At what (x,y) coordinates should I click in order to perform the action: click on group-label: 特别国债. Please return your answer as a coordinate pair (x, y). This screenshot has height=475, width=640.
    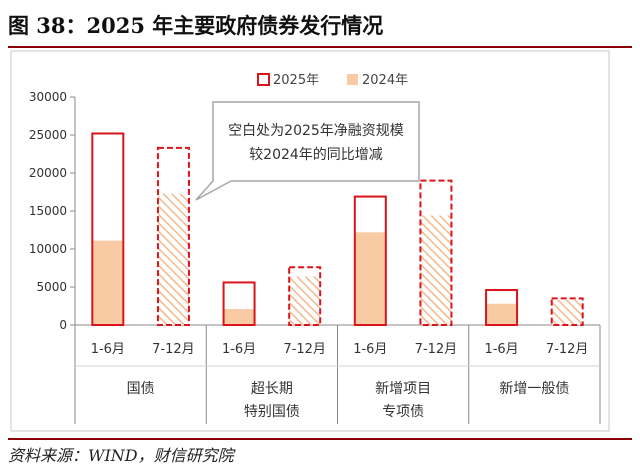
    Looking at the image, I should click on (272, 412).